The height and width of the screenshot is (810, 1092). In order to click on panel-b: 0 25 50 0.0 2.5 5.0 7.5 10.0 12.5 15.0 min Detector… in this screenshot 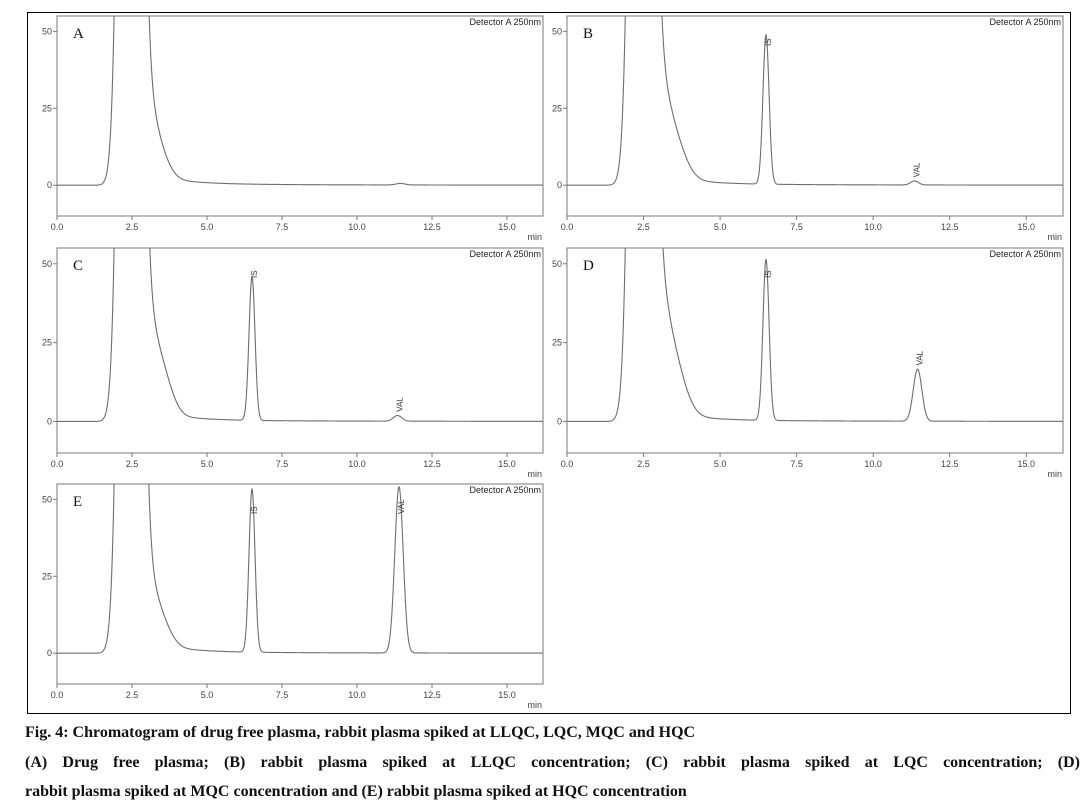, I will do `click(808, 128)`.